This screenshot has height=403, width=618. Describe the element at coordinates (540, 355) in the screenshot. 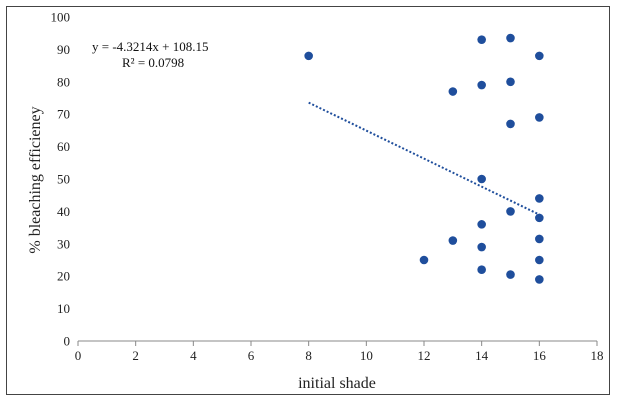

I see `x-tick-label: 16` at that location.